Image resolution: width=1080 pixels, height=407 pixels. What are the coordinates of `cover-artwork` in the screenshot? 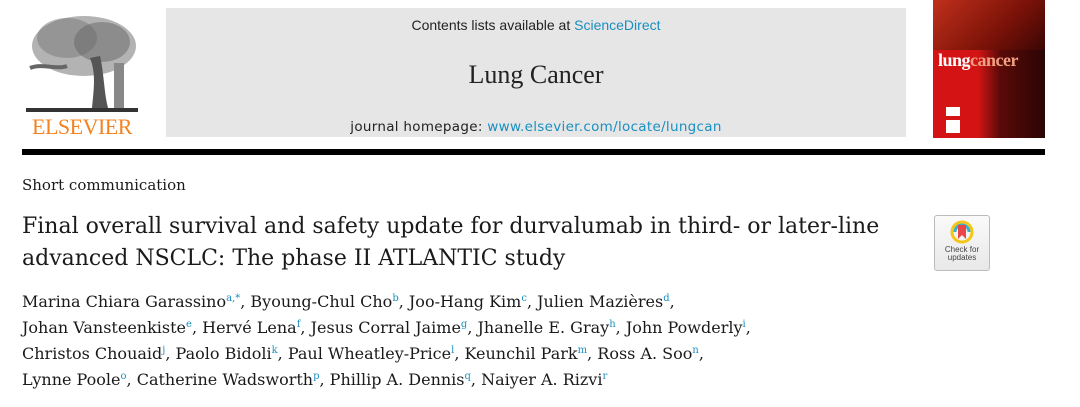 It's located at (989, 25).